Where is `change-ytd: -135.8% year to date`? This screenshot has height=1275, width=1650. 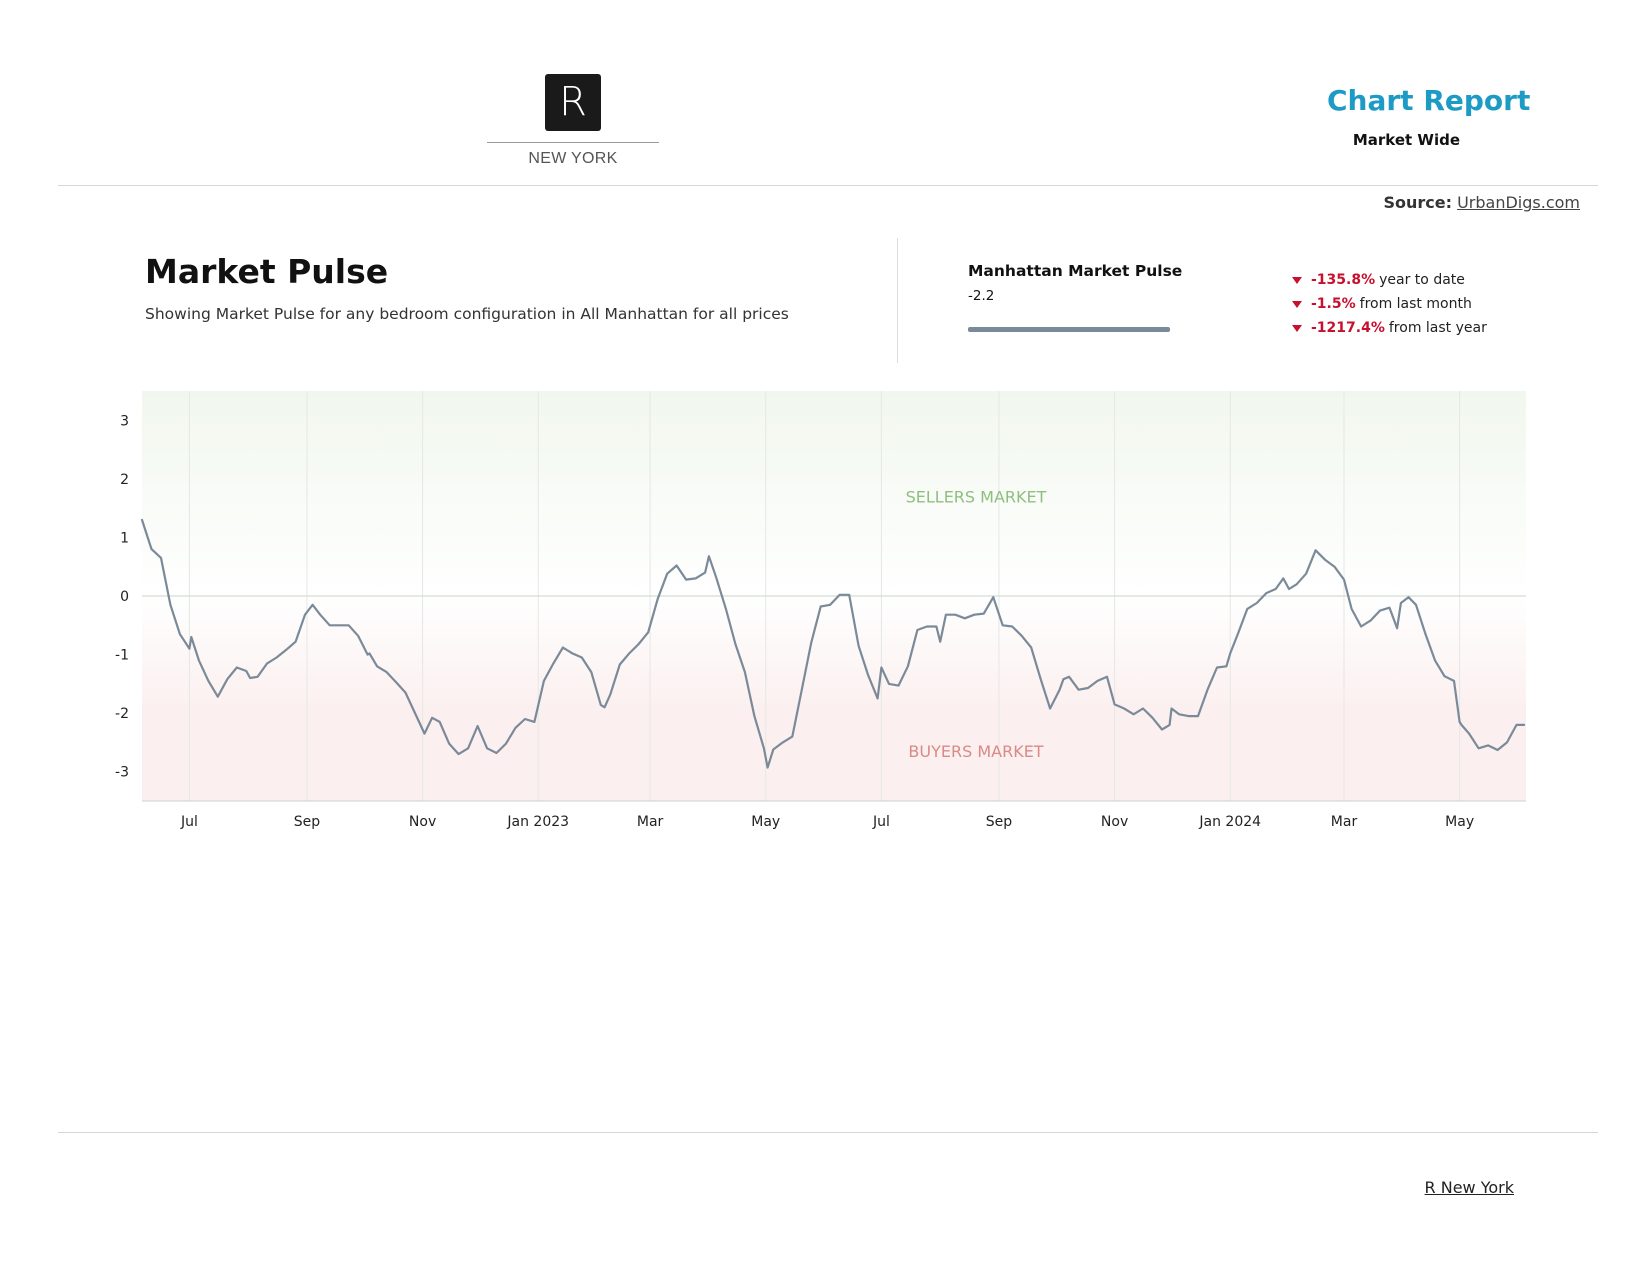 change-ytd: -135.8% year to date is located at coordinates (1389, 280).